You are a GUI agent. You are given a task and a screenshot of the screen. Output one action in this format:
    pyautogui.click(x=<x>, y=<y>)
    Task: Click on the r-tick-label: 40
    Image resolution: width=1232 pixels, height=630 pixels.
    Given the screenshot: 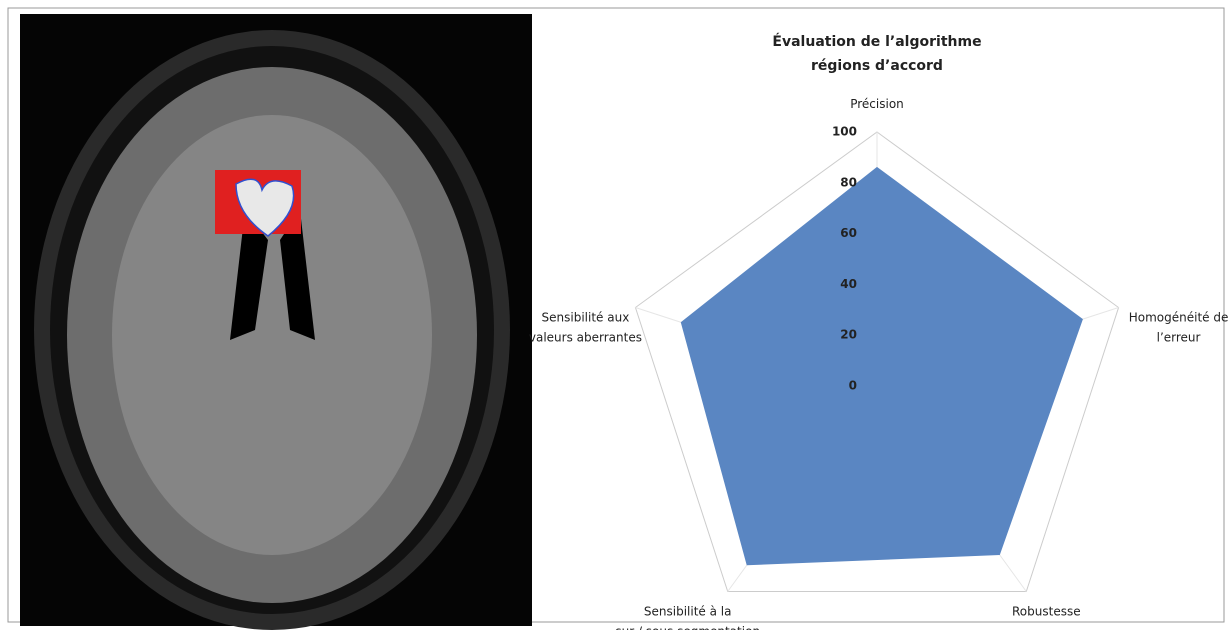 What is the action you would take?
    pyautogui.click(x=848, y=284)
    